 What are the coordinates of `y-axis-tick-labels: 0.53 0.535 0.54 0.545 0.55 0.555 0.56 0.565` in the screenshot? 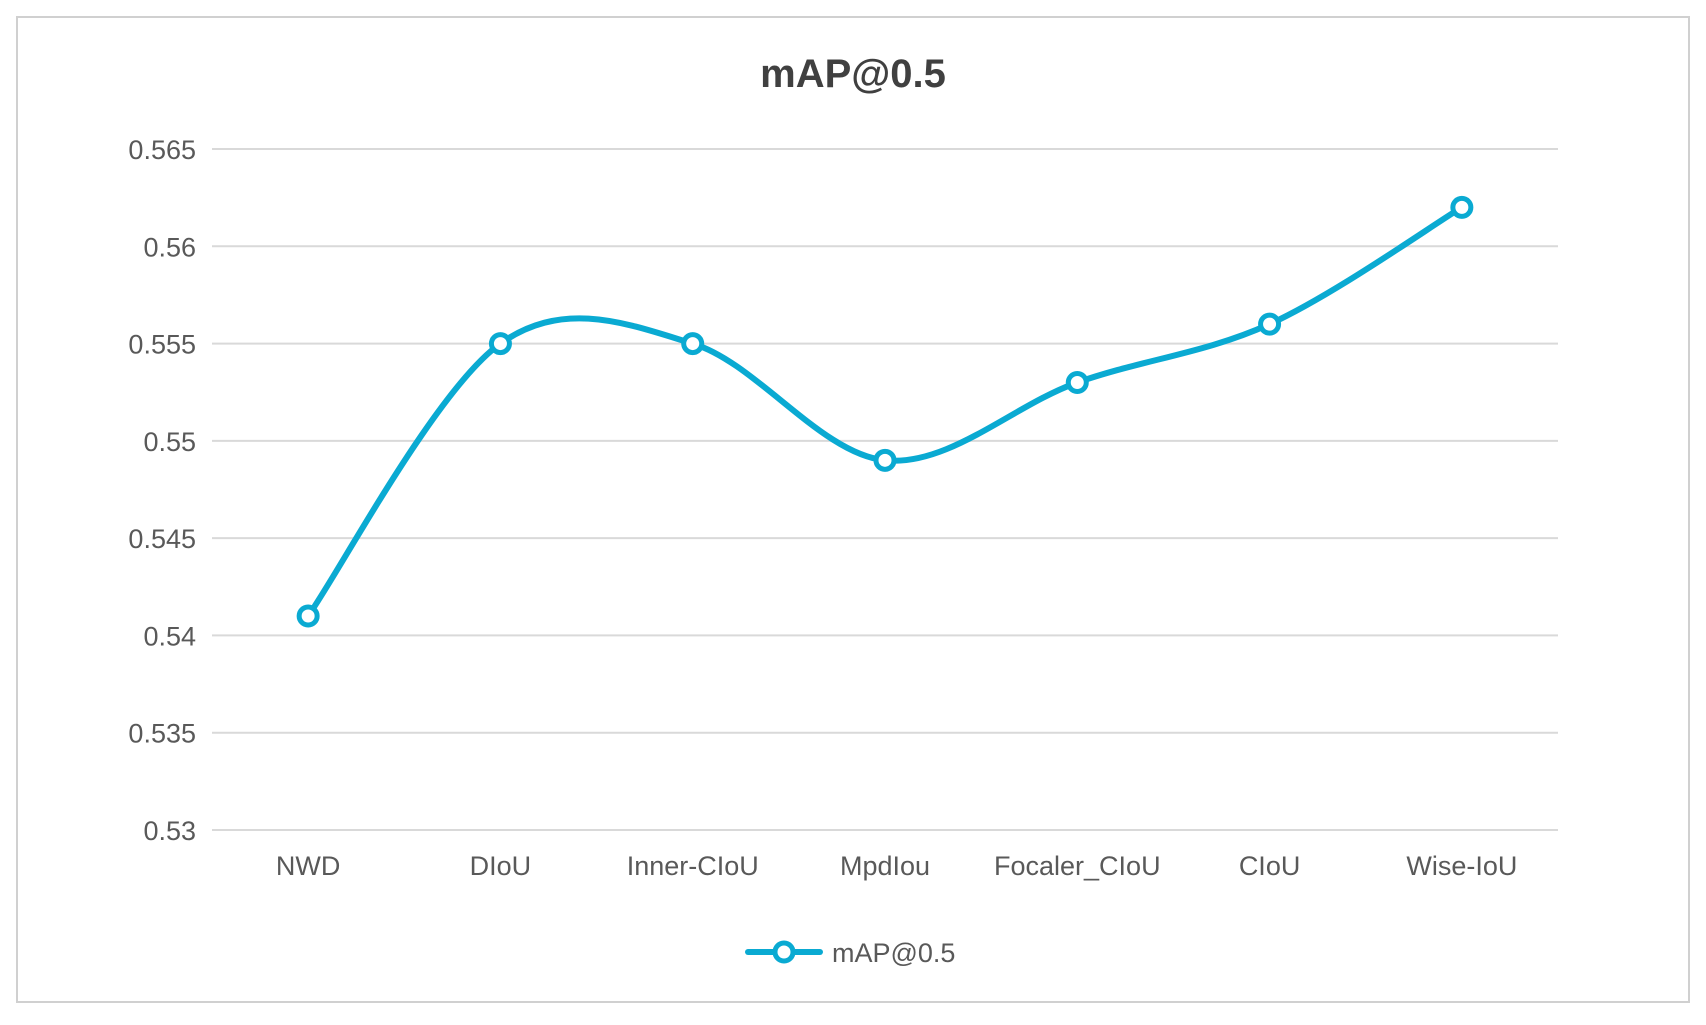 It's located at (162, 490).